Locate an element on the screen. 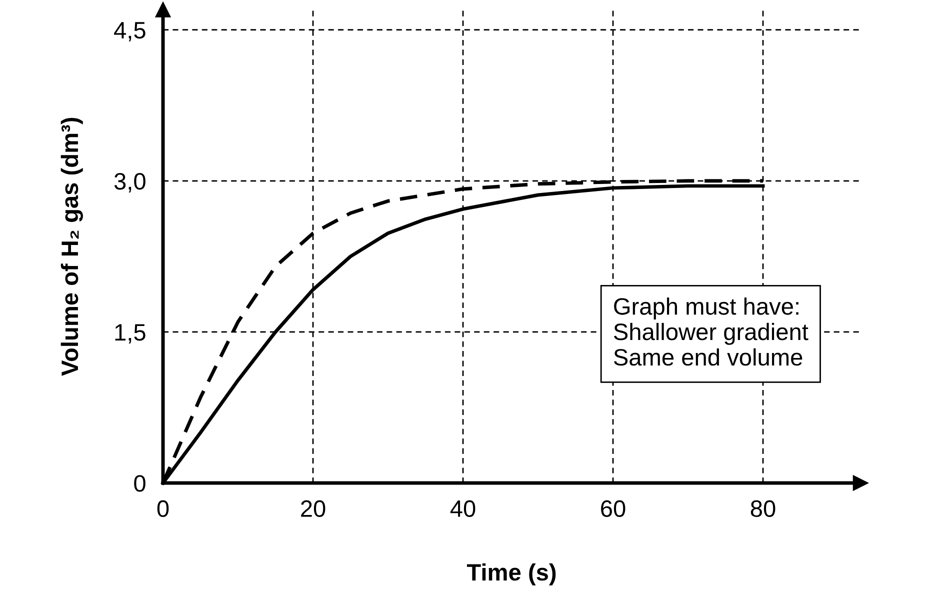 This screenshot has width=934, height=604. x-tick-label: 80 is located at coordinates (763, 509).